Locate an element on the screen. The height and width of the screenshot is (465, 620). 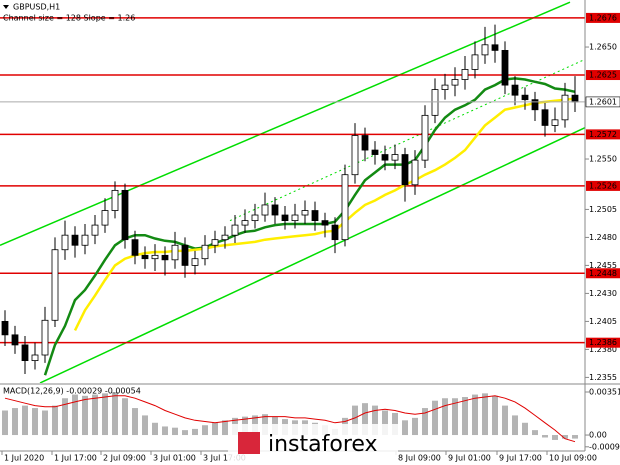
y-tick-label: 1.2430 is located at coordinates (603, 293).